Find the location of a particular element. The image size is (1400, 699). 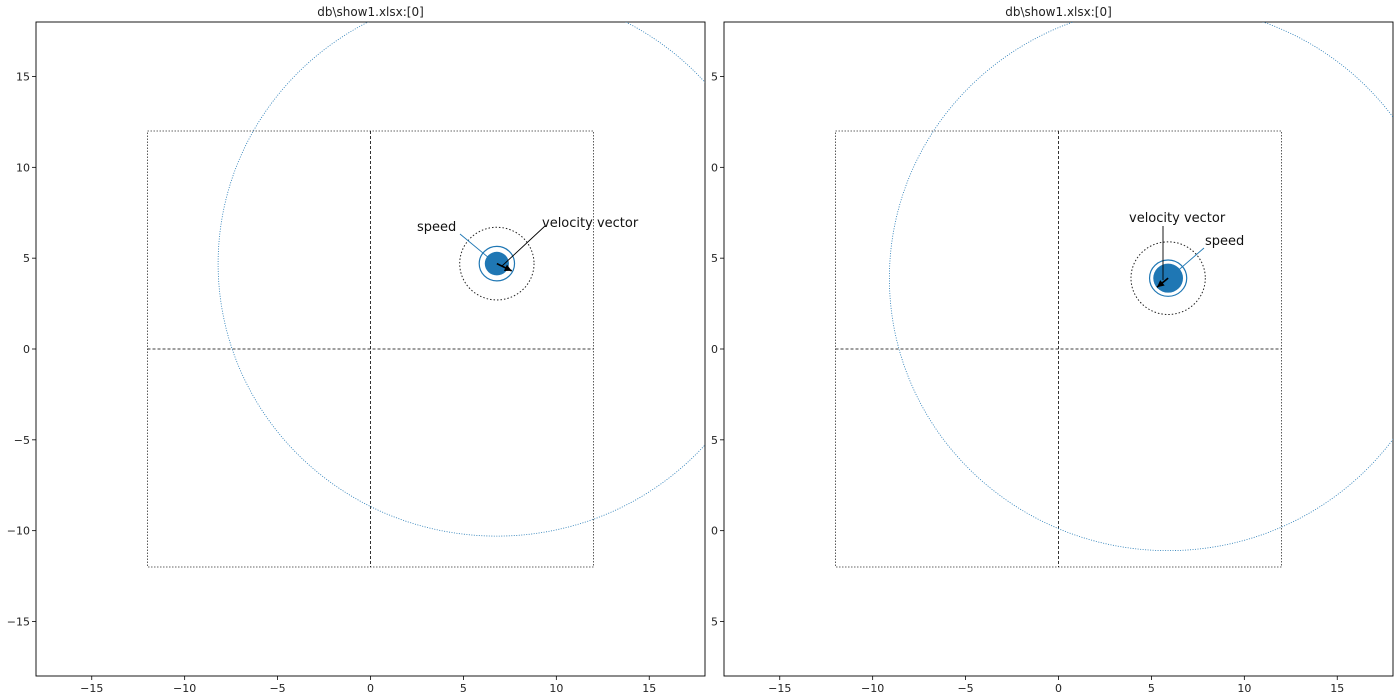

y-tick-label: −10 is located at coordinates (18, 531).